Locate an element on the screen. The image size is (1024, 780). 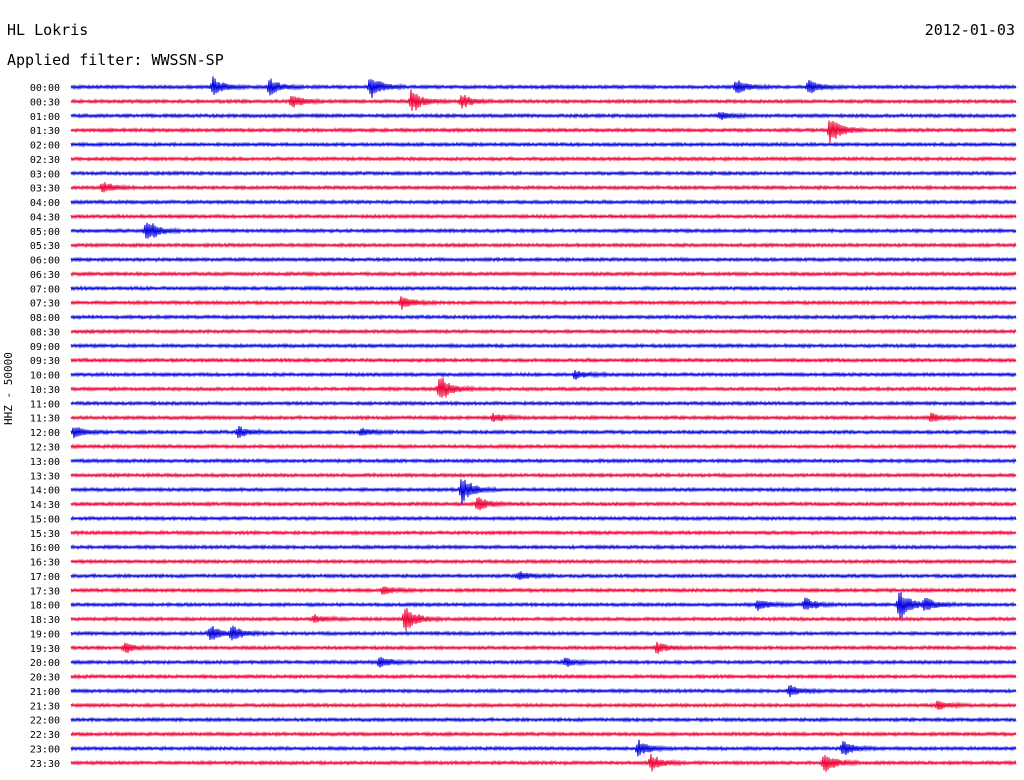
time-label: 03:00 is located at coordinates (45, 174).